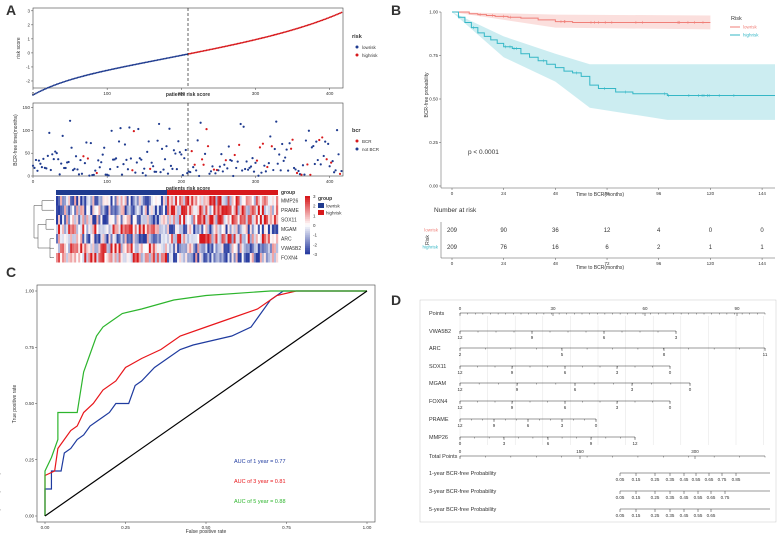  What do you see at coordinates (438, 402) in the screenshot?
I see `d-row-label: FOXN4` at bounding box center [438, 402].